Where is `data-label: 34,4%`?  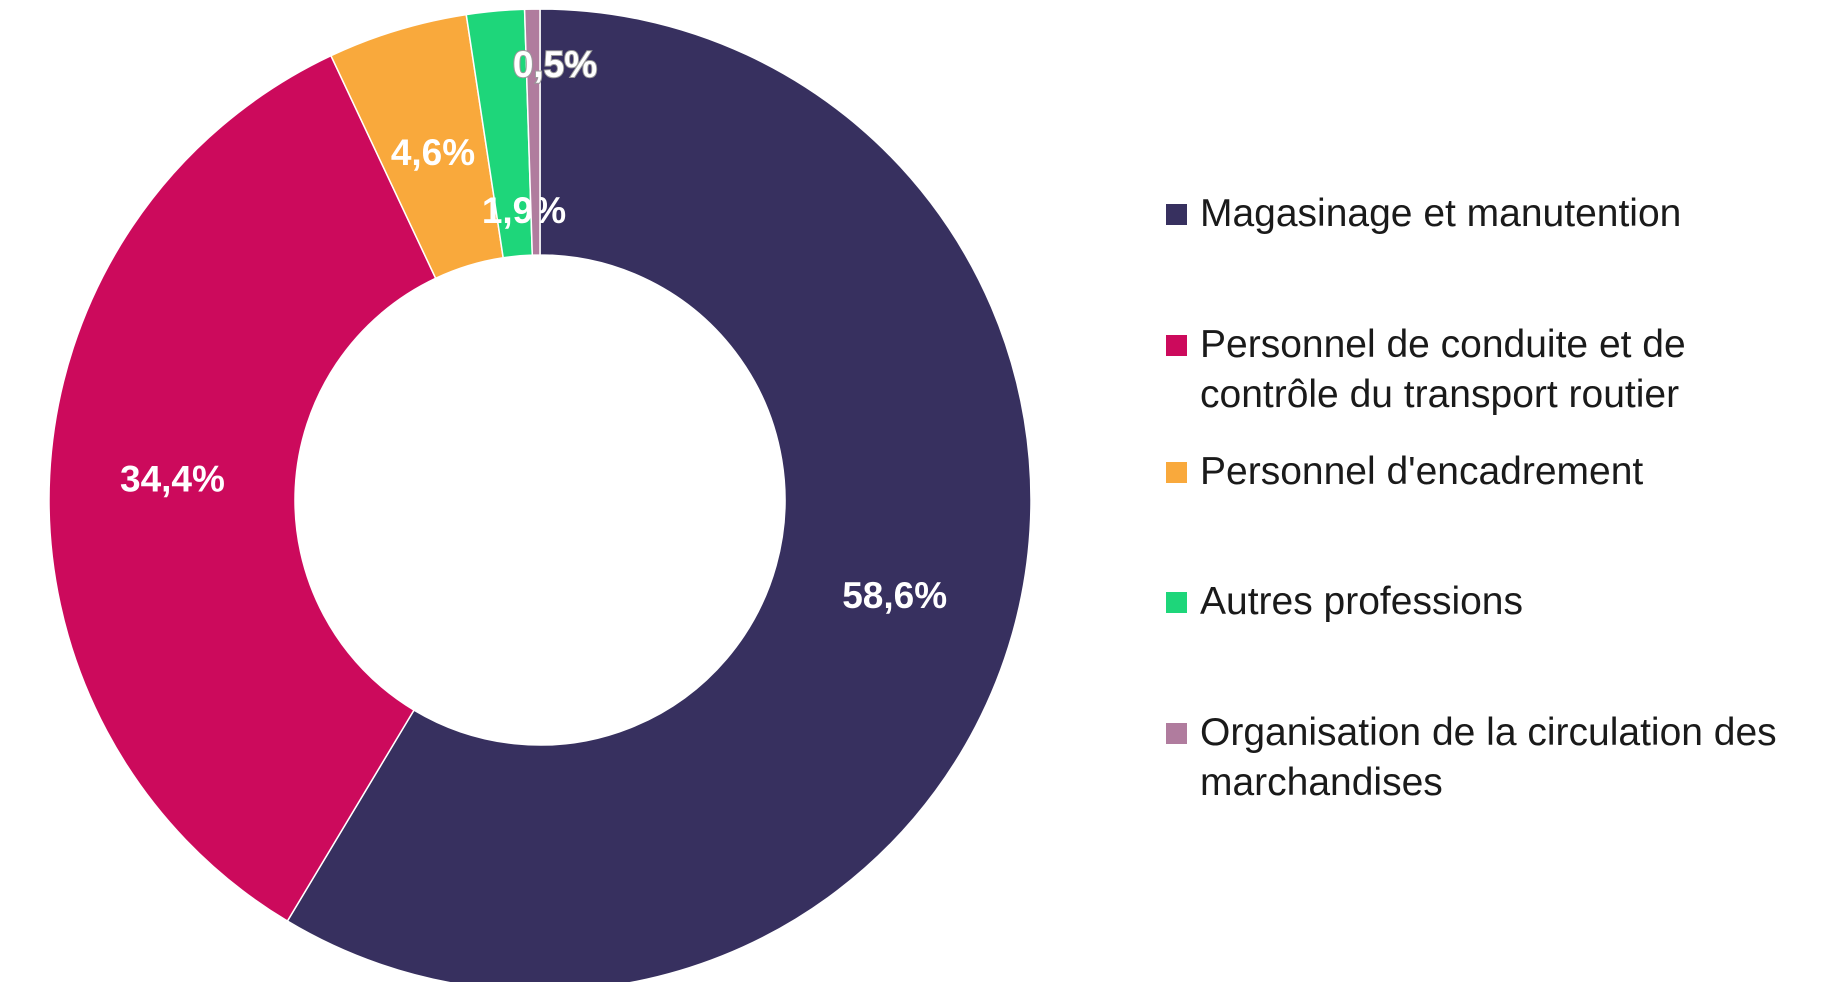 data-label: 34,4% is located at coordinates (172, 478).